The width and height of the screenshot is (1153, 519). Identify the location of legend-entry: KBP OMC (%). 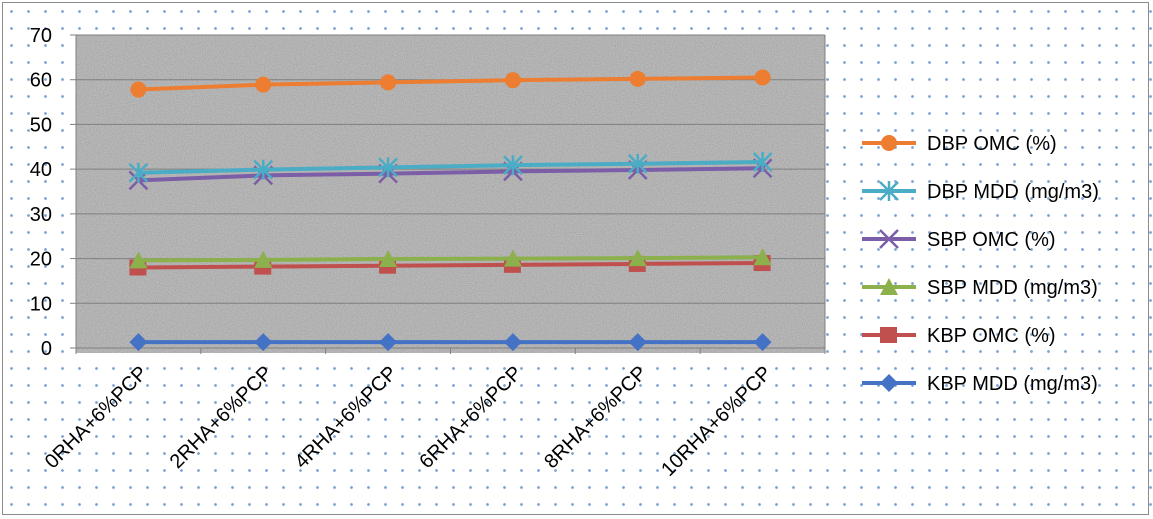
(959, 336).